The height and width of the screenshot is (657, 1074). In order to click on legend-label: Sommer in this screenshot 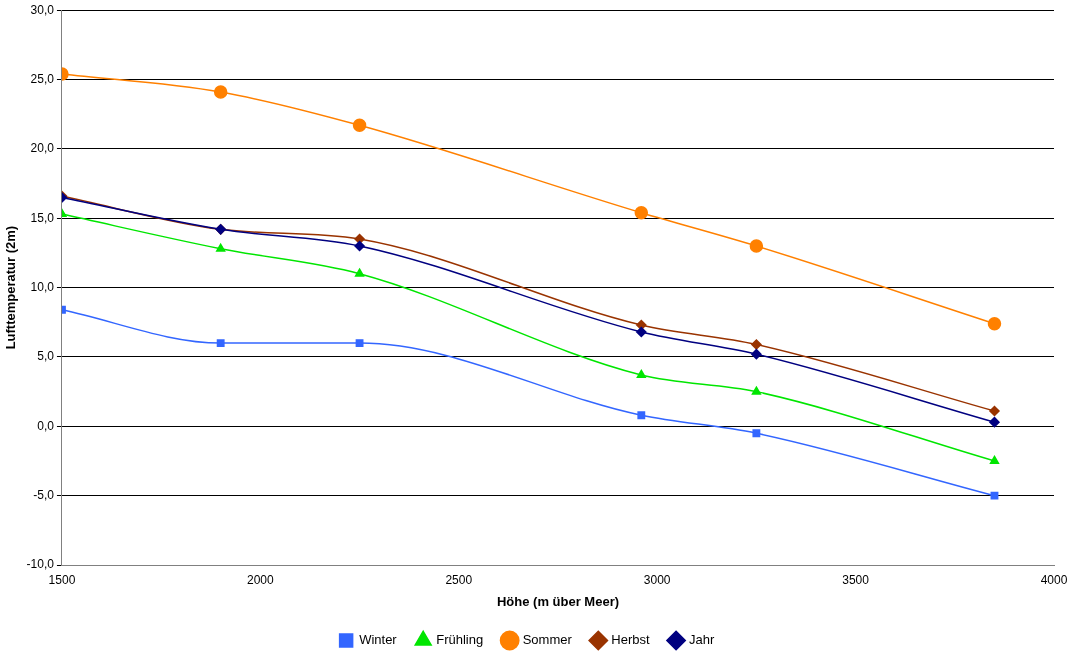, I will do `click(547, 640)`.